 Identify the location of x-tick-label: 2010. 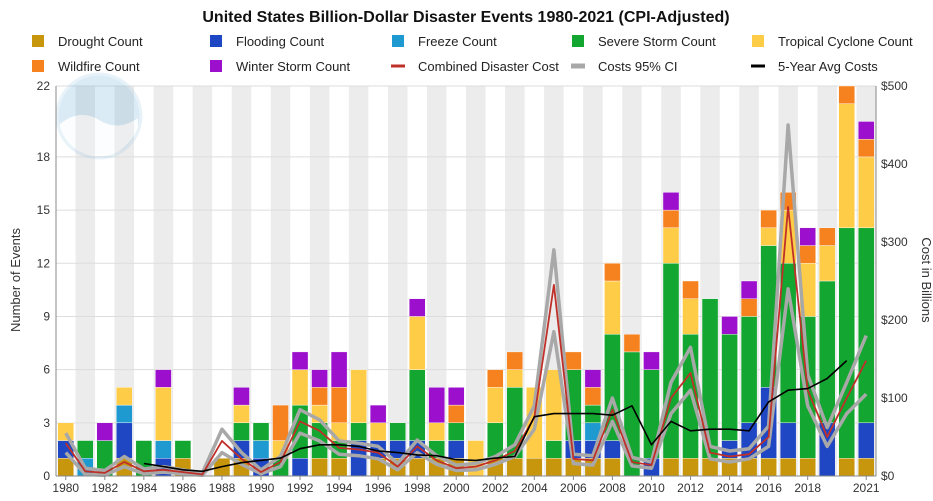
(651, 488).